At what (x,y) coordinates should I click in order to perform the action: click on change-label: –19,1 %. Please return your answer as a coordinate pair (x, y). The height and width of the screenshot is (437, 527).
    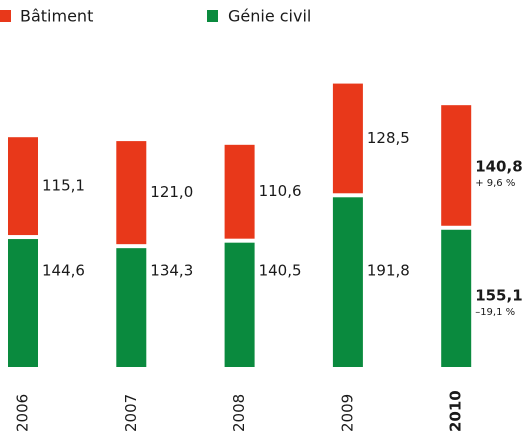
    Looking at the image, I should click on (495, 312).